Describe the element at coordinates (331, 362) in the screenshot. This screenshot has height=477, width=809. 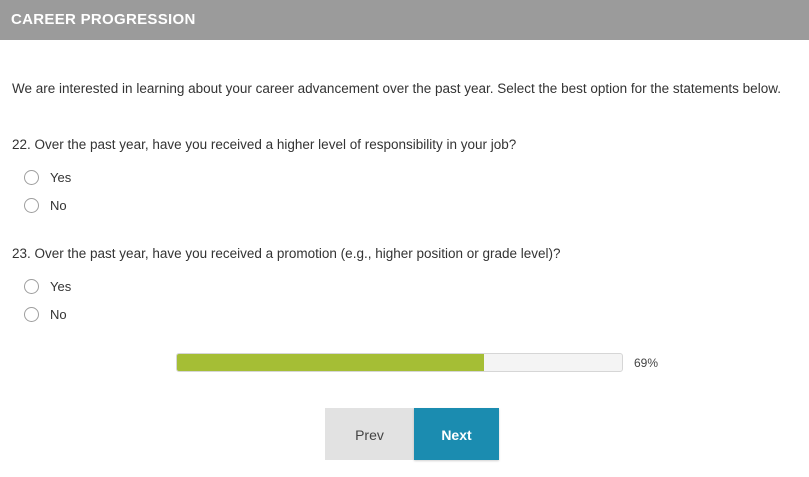
I see `progress-fill` at that location.